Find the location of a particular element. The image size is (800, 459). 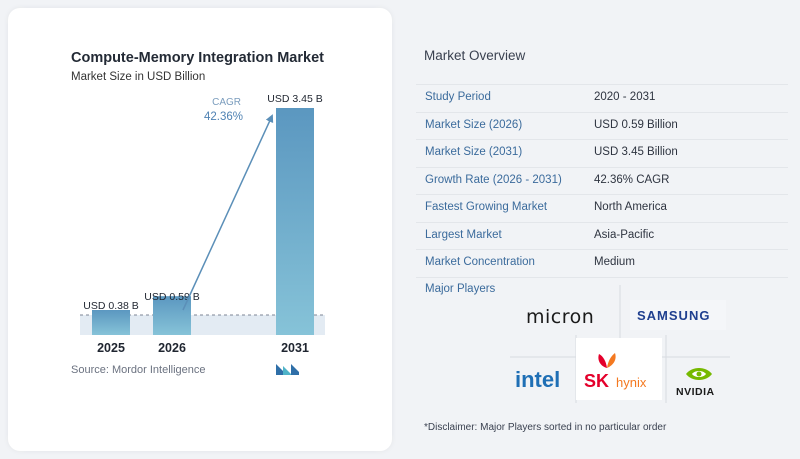

intel-logo: intel is located at coordinates (537, 380).